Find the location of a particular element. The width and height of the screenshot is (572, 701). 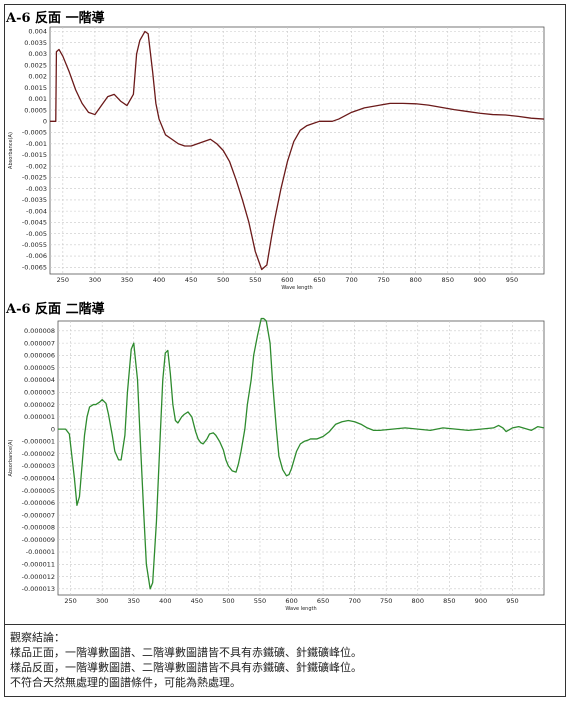

chart1-y-tick-label: -0.006 is located at coordinates (36, 256).